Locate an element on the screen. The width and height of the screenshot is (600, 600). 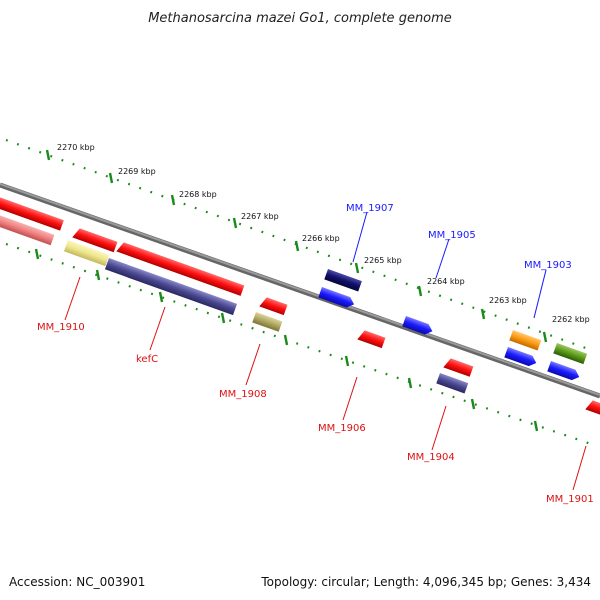
gene-mm-1905 is located at coordinates (418, 326).